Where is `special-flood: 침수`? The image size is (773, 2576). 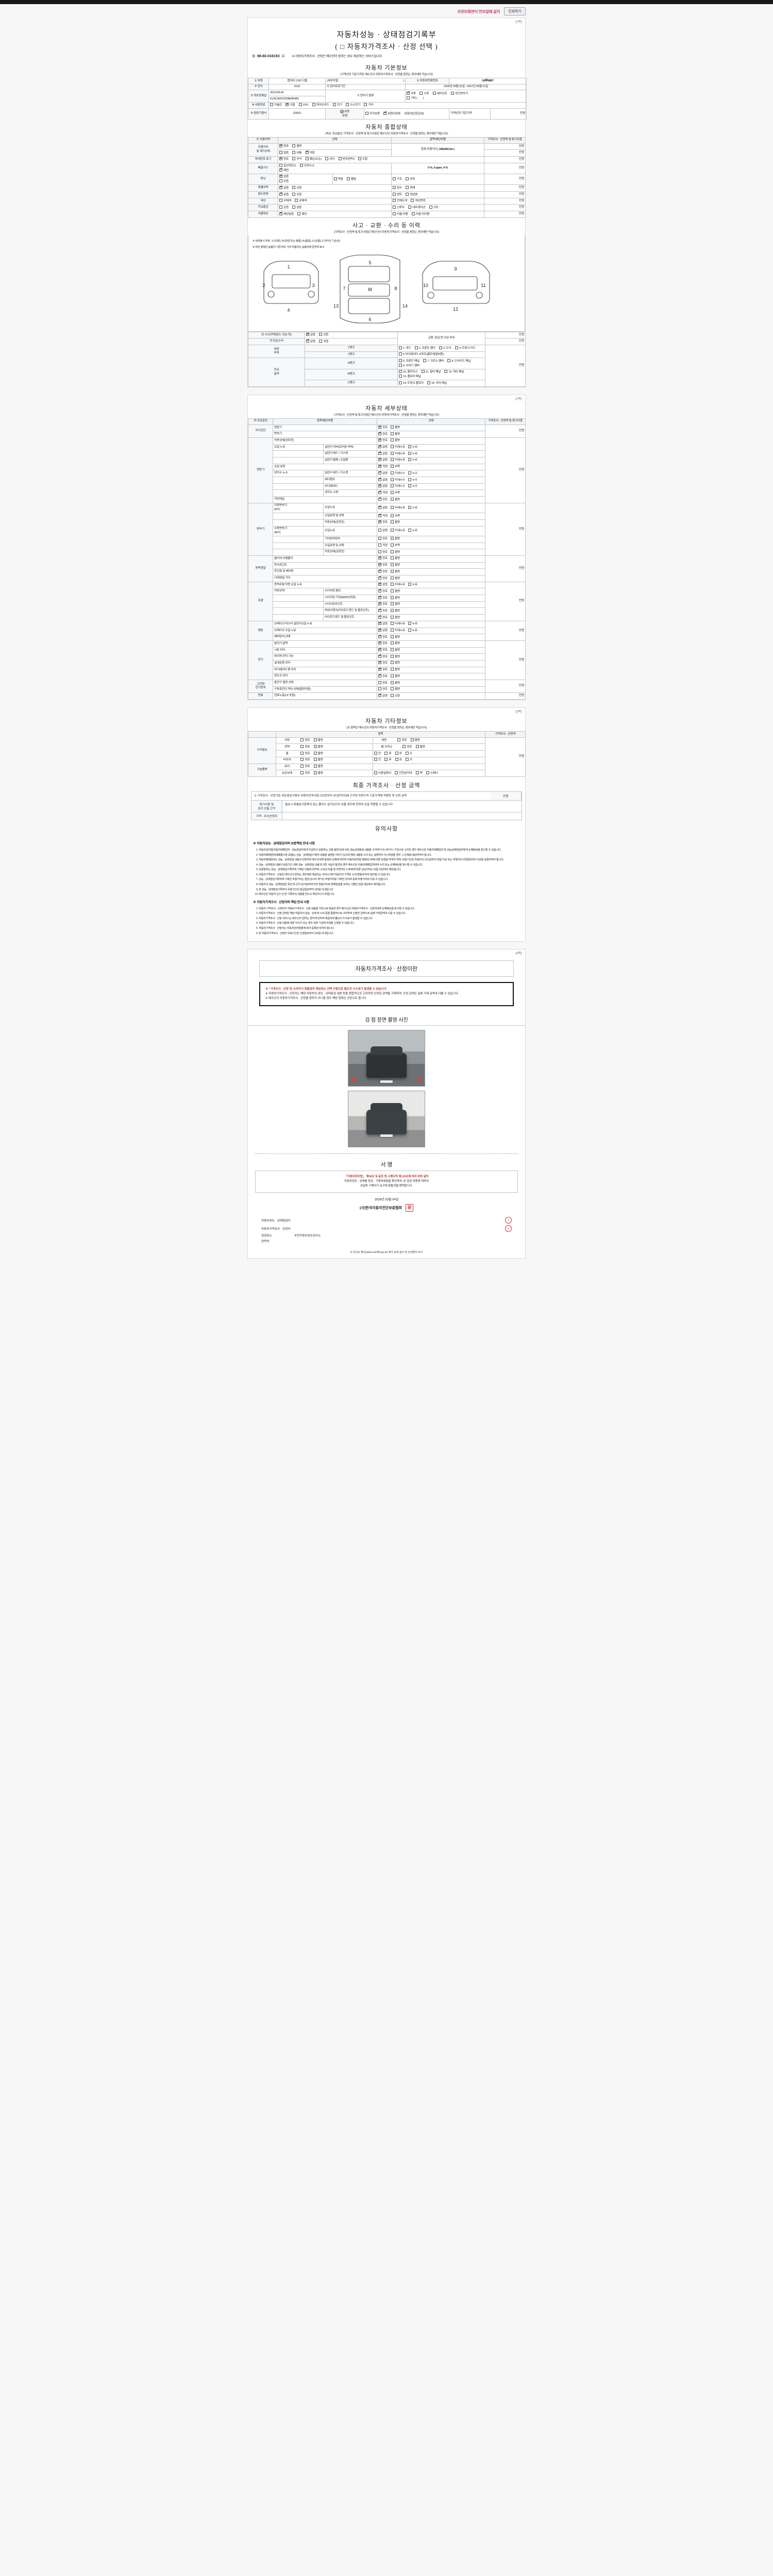 special-flood: 침수 is located at coordinates (397, 188).